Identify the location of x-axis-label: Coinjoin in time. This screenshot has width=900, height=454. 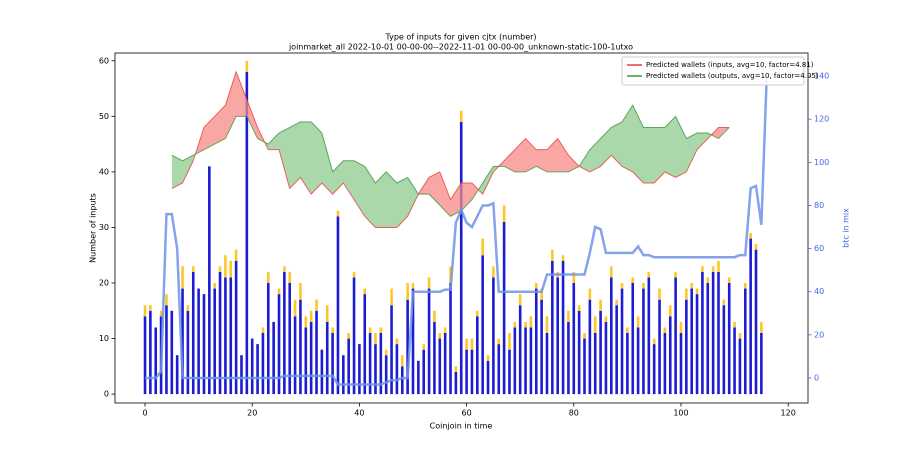
(461, 426).